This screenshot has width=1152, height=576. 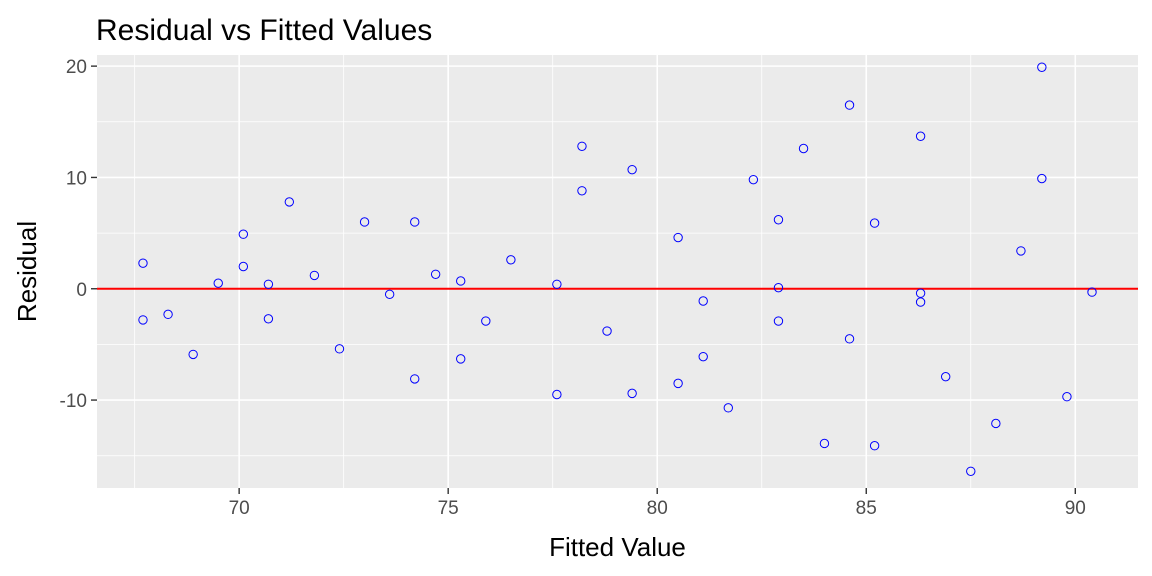 I want to click on x-tick-label: 75, so click(x=448, y=508).